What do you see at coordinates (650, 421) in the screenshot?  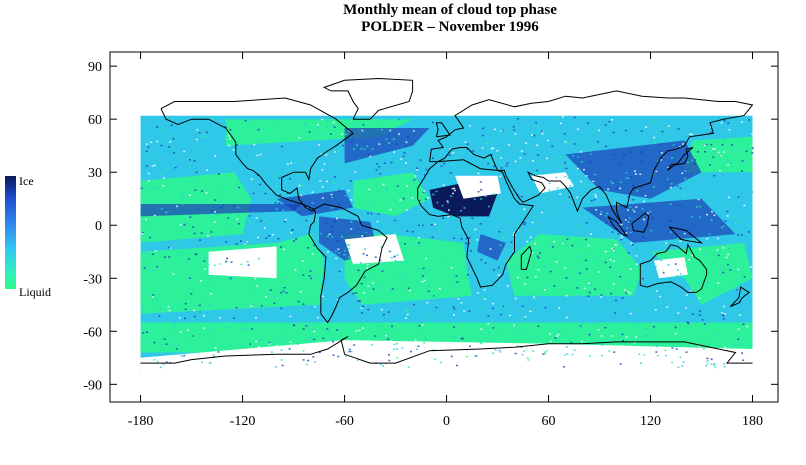 I see `x-tick-label: 120` at bounding box center [650, 421].